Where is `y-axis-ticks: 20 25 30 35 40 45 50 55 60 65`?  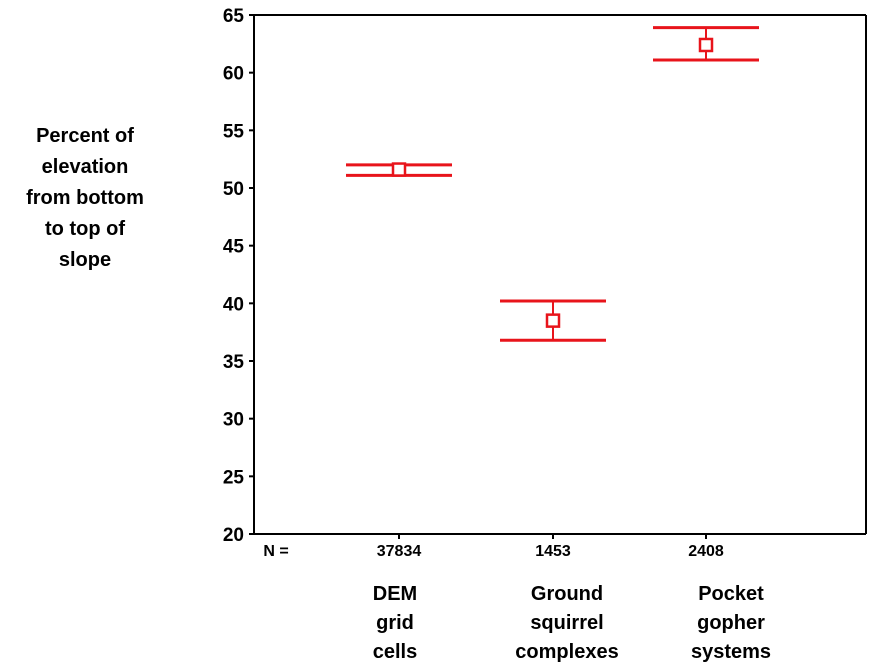 y-axis-ticks: 20 25 30 35 40 45 50 55 60 65 is located at coordinates (238, 276).